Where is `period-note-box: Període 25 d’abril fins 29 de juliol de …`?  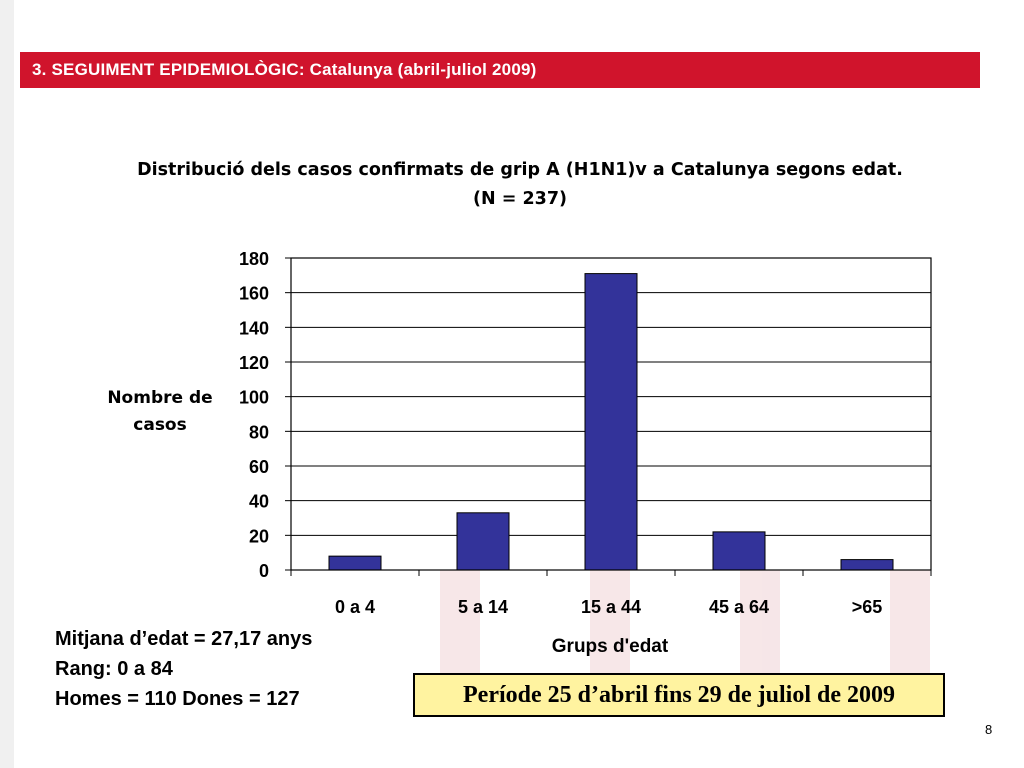
period-note-box: Període 25 d’abril fins 29 de juliol de … is located at coordinates (679, 695).